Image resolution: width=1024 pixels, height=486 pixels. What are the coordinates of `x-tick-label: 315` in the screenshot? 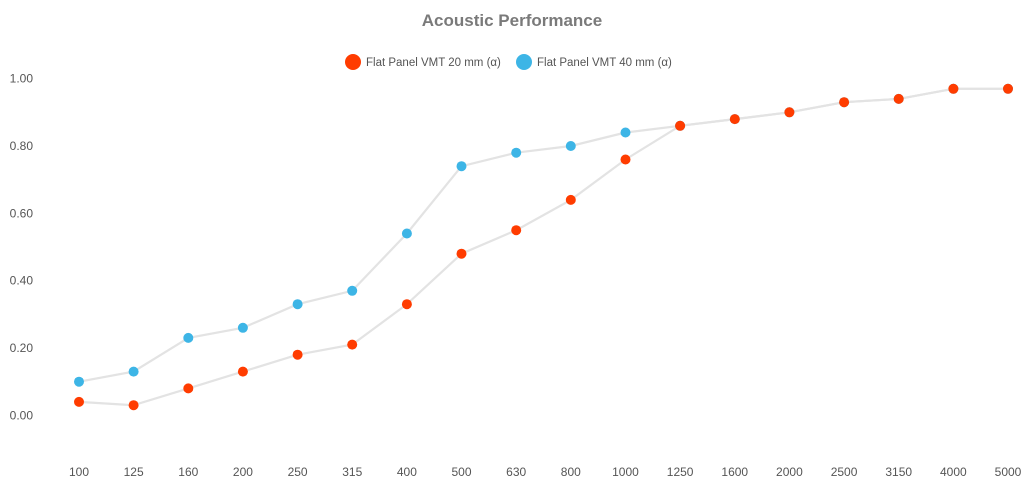 It's located at (352, 472).